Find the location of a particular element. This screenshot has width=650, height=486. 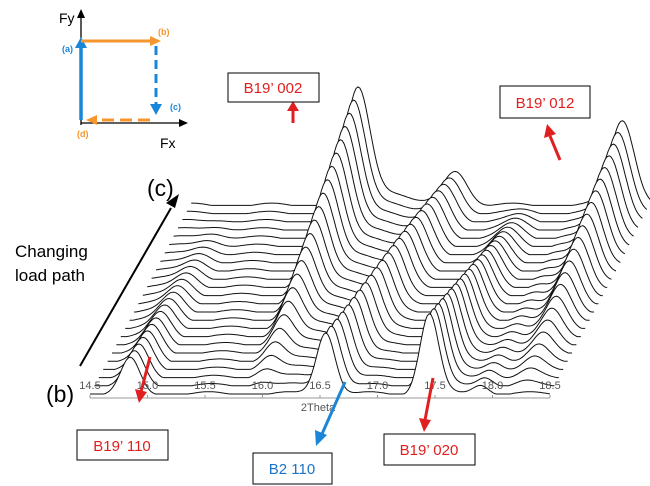

inset-fx-label: Fx is located at coordinates (168, 143).